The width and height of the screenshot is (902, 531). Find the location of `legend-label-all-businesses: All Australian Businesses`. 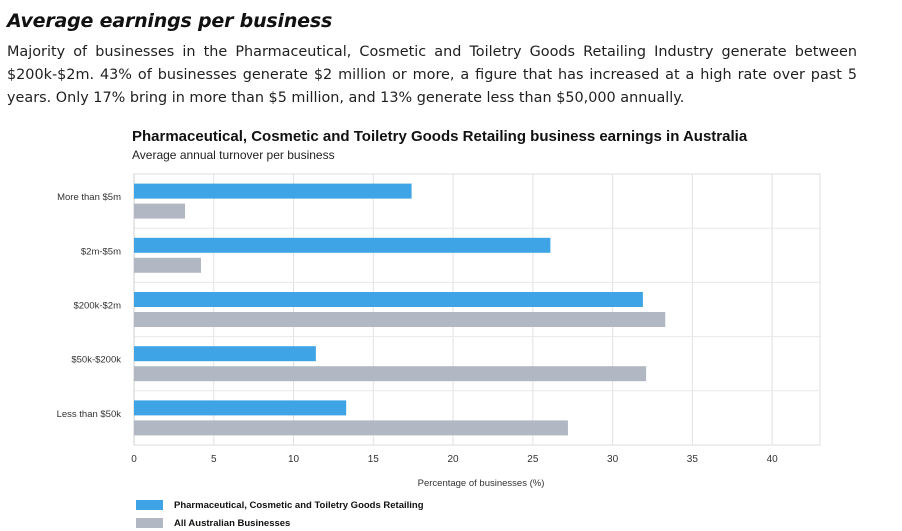

legend-label-all-businesses: All Australian Businesses is located at coordinates (232, 523).